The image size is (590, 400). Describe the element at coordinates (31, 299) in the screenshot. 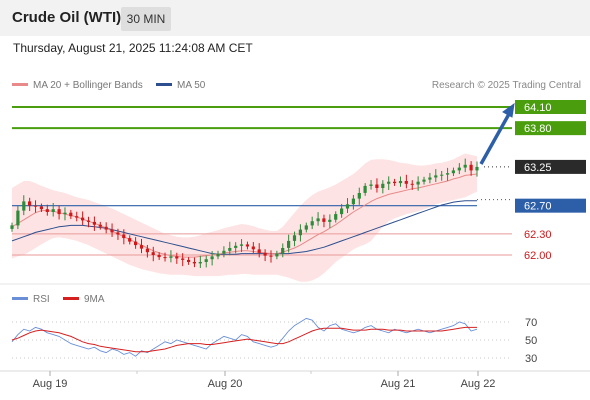

I see `legend-rsi: RSI` at that location.